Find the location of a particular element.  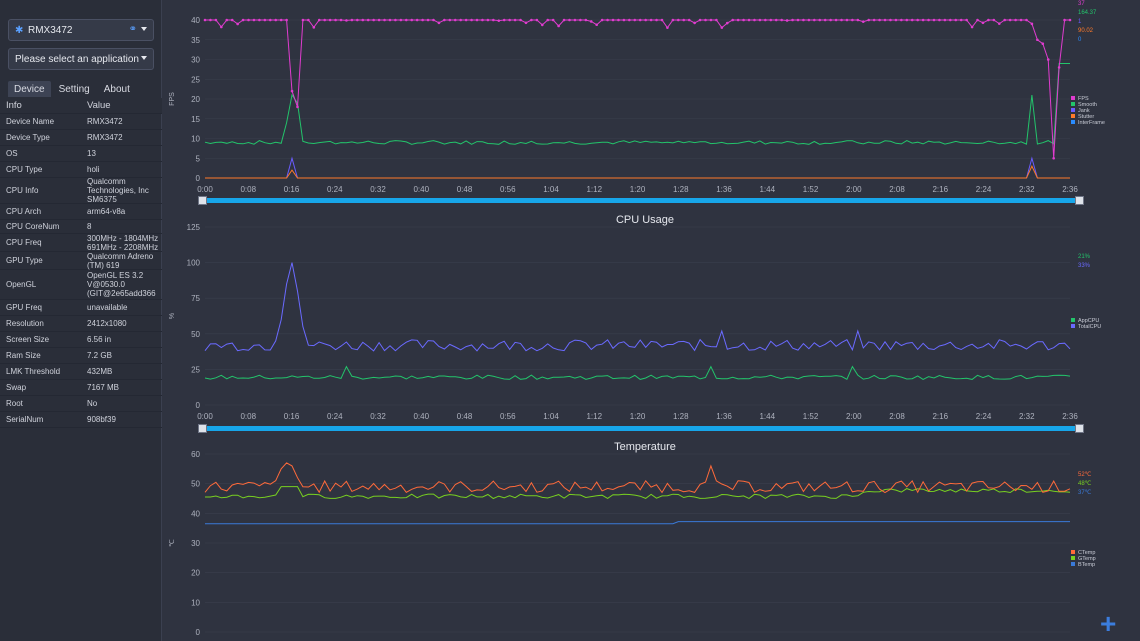

x-tick-label: 2:00 is located at coordinates (854, 416).